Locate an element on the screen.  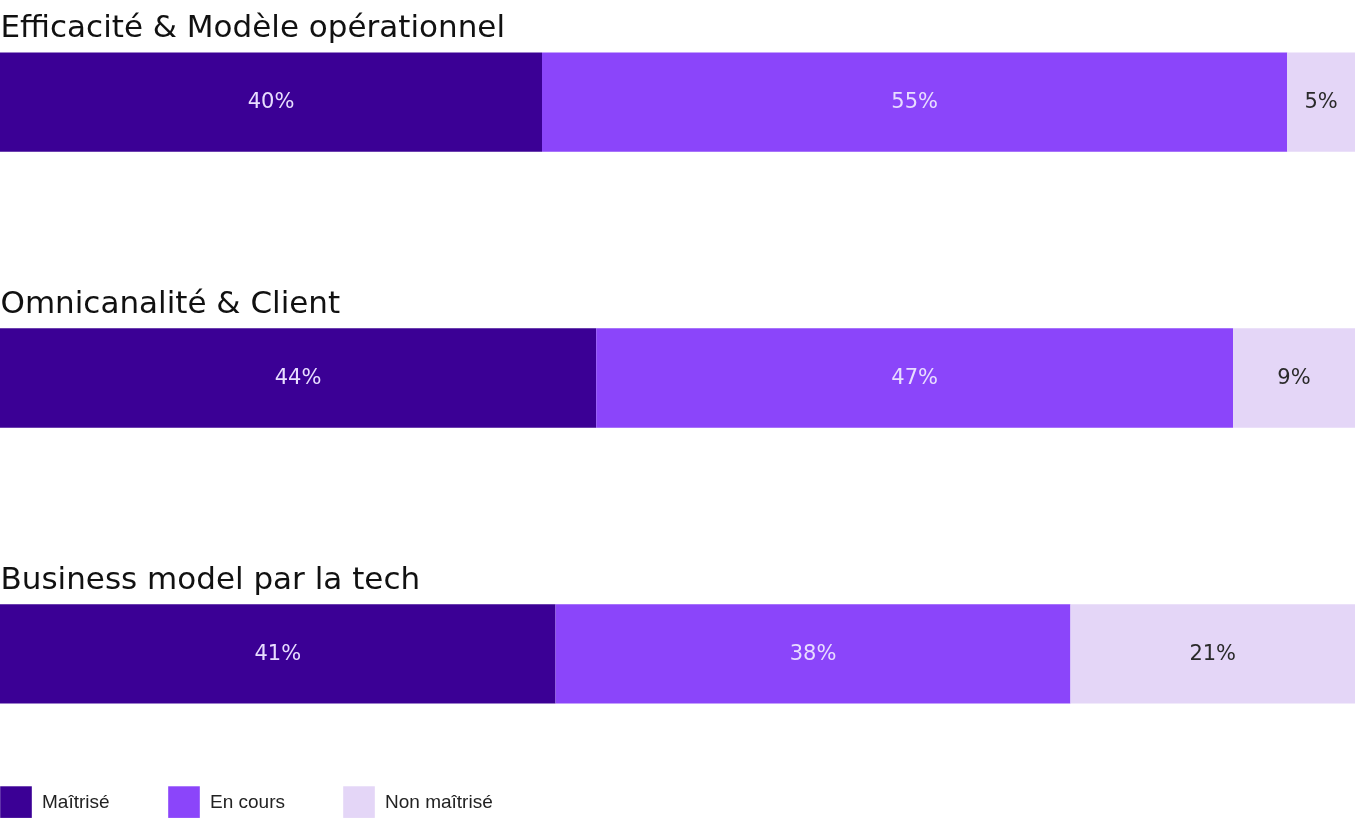
data-label: 41% is located at coordinates (278, 652).